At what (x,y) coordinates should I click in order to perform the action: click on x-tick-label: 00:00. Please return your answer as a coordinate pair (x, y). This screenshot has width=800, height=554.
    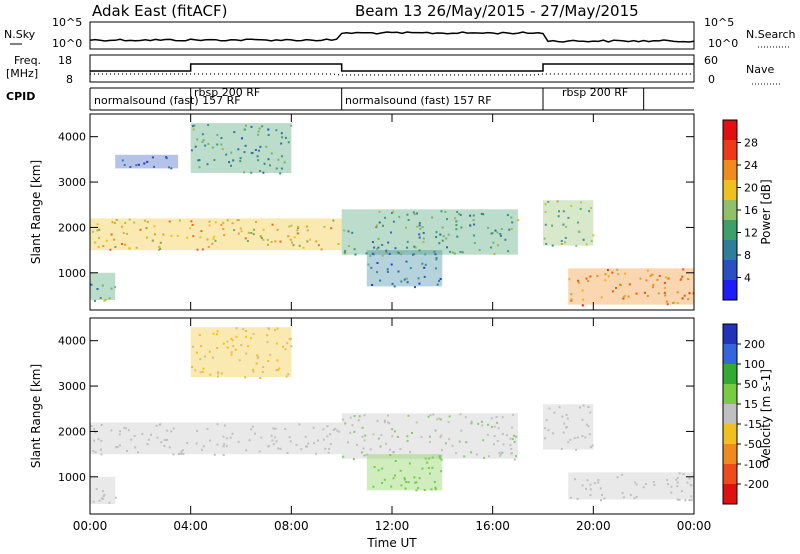
    Looking at the image, I should click on (90, 526).